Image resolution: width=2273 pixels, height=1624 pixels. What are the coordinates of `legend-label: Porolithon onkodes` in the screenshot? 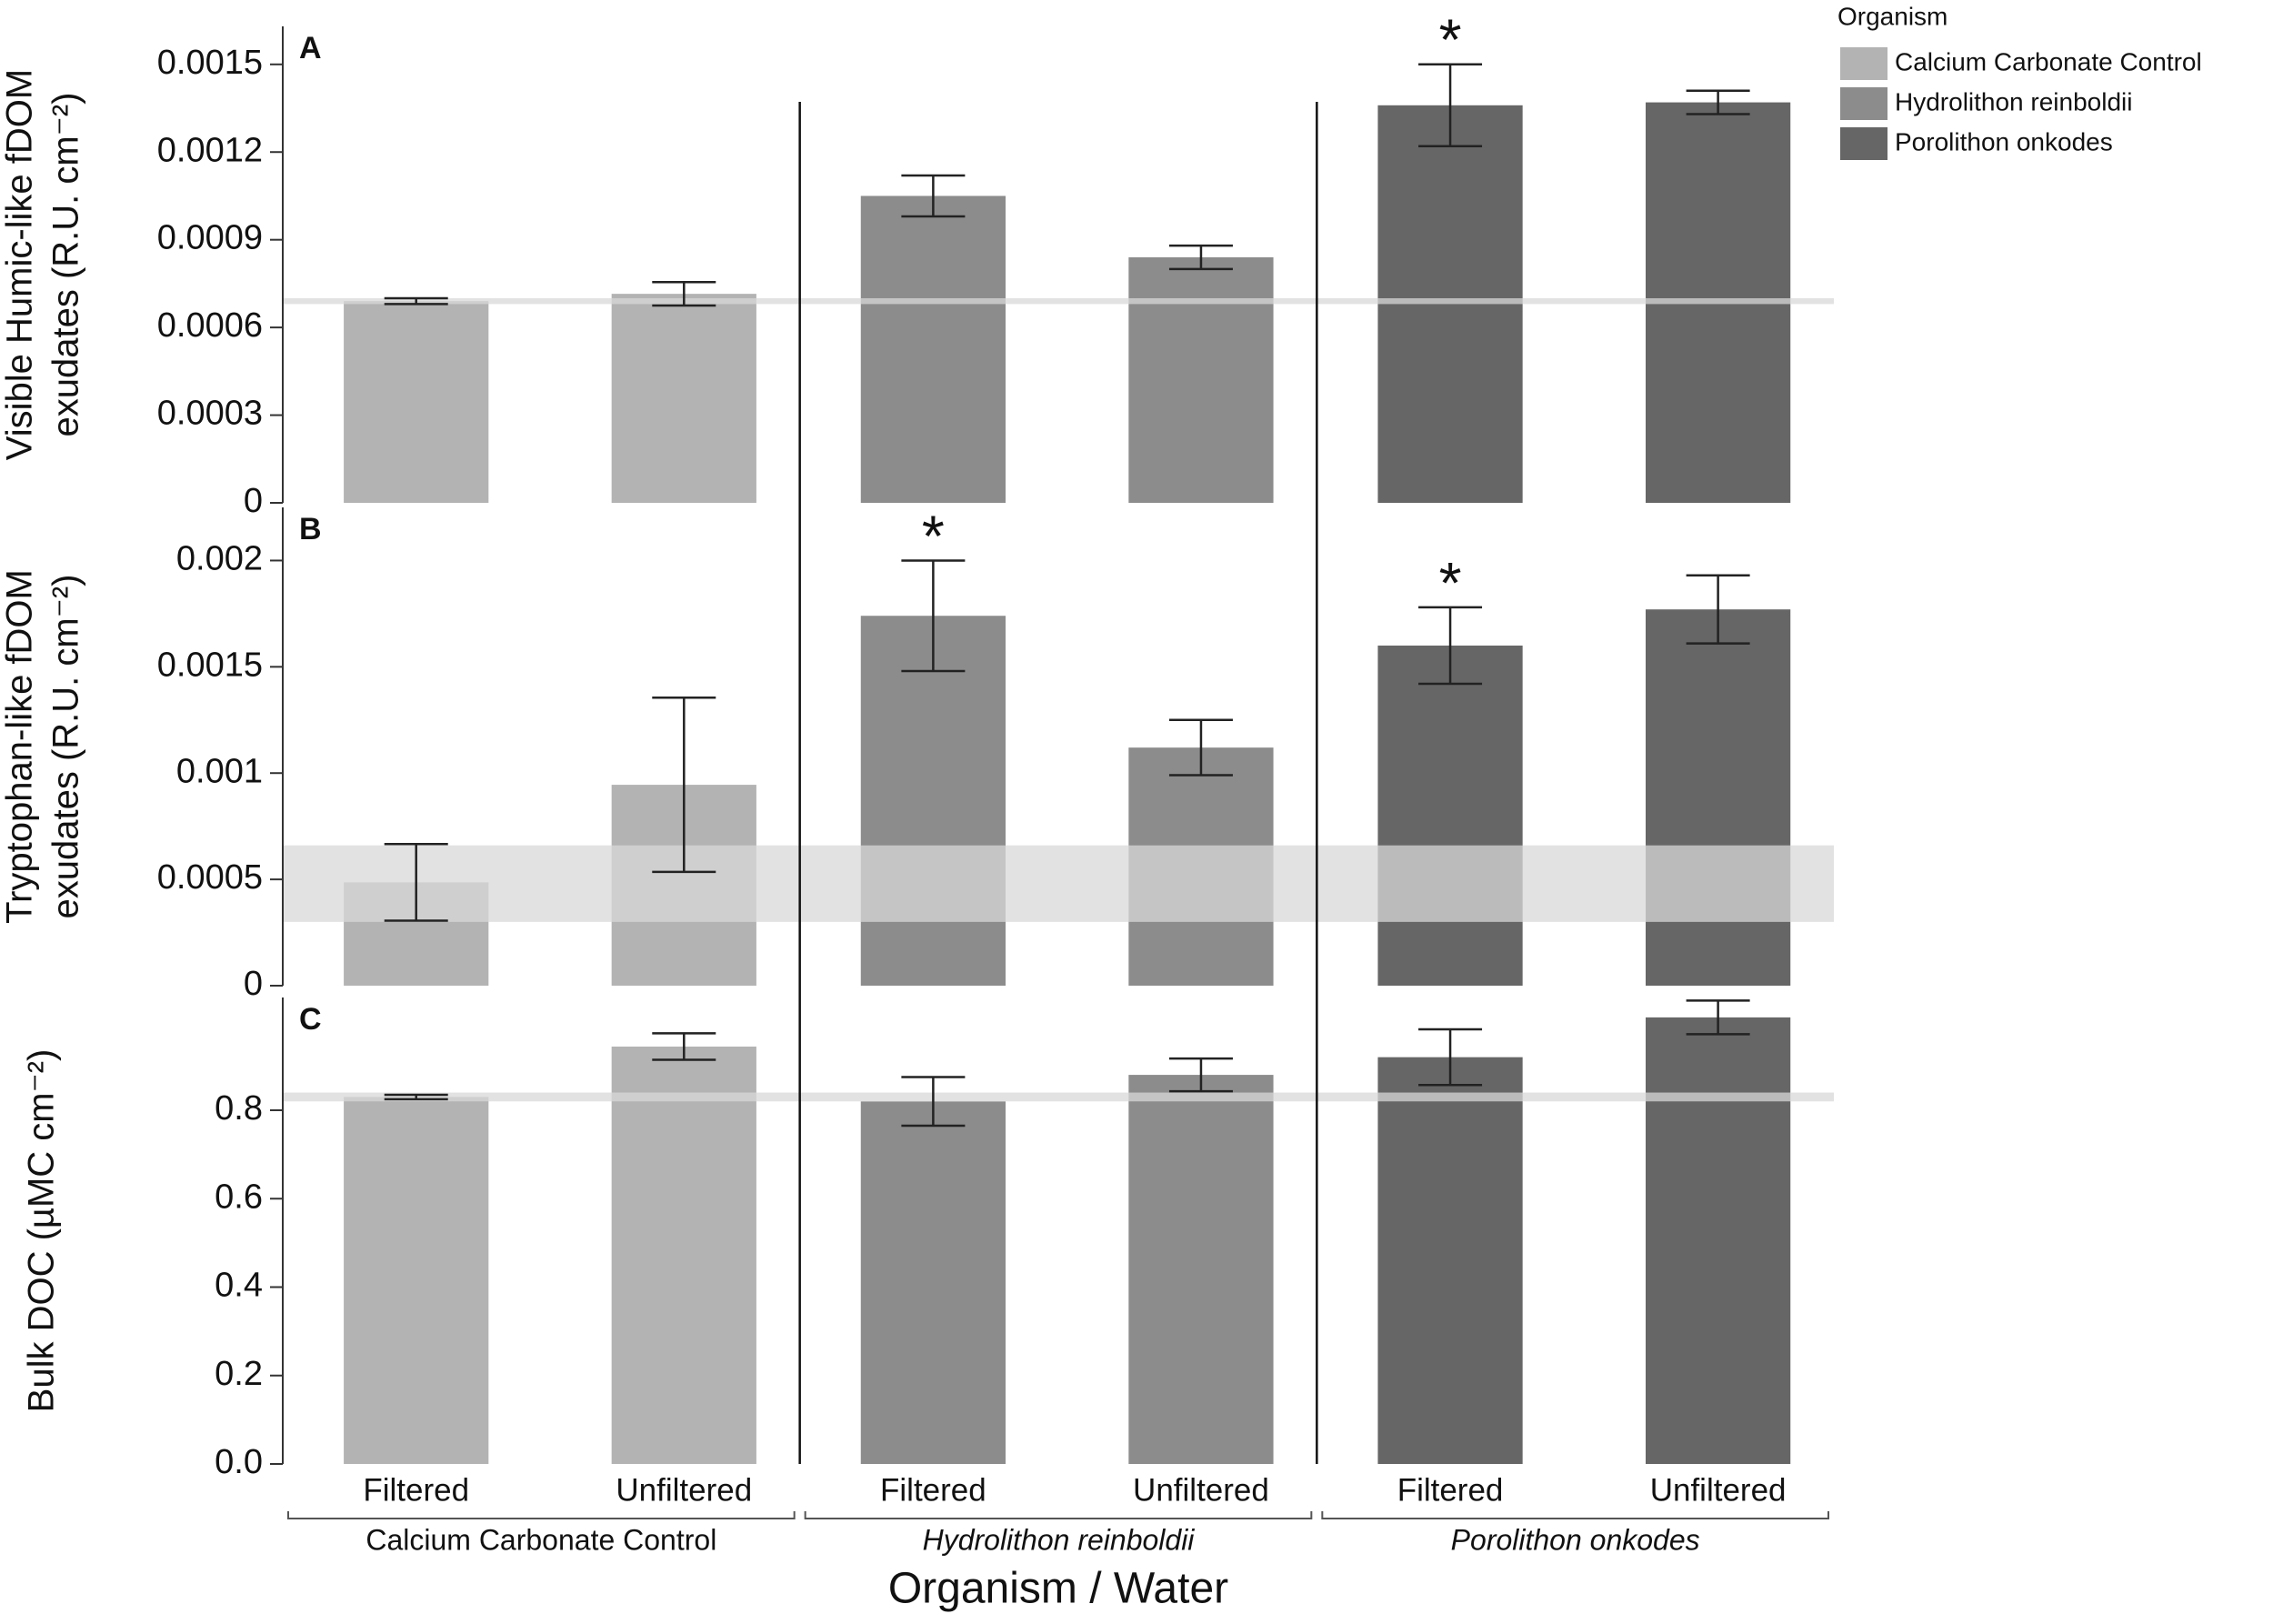 It's located at (2004, 141).